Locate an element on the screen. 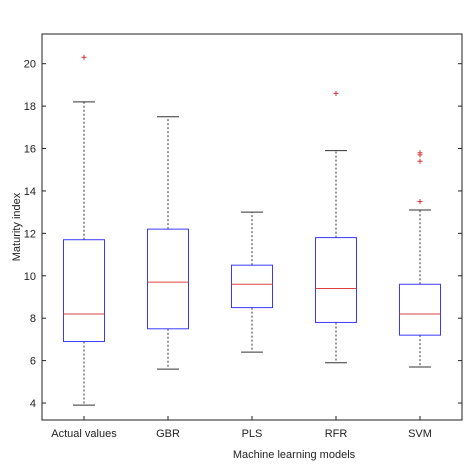 The width and height of the screenshot is (474, 474). y-tick-label: 10 is located at coordinates (30, 277).